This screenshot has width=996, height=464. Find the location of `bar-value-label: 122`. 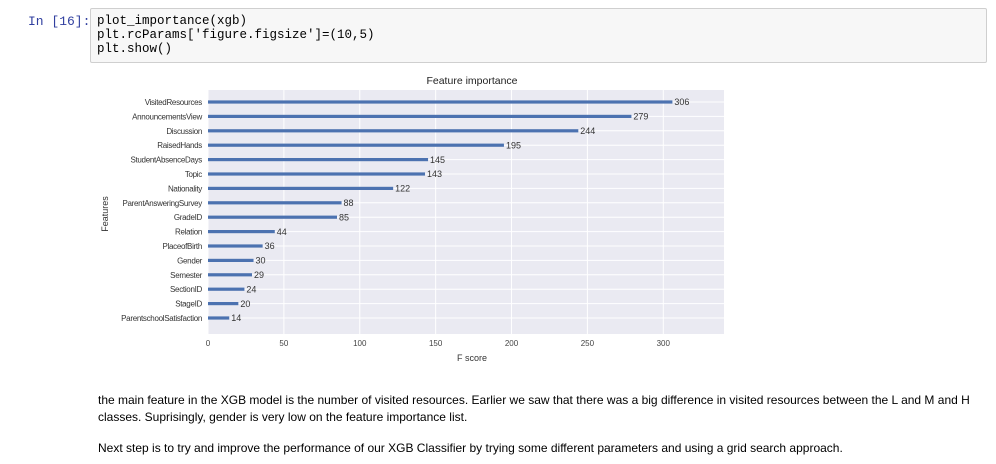

bar-value-label: 122 is located at coordinates (402, 189).